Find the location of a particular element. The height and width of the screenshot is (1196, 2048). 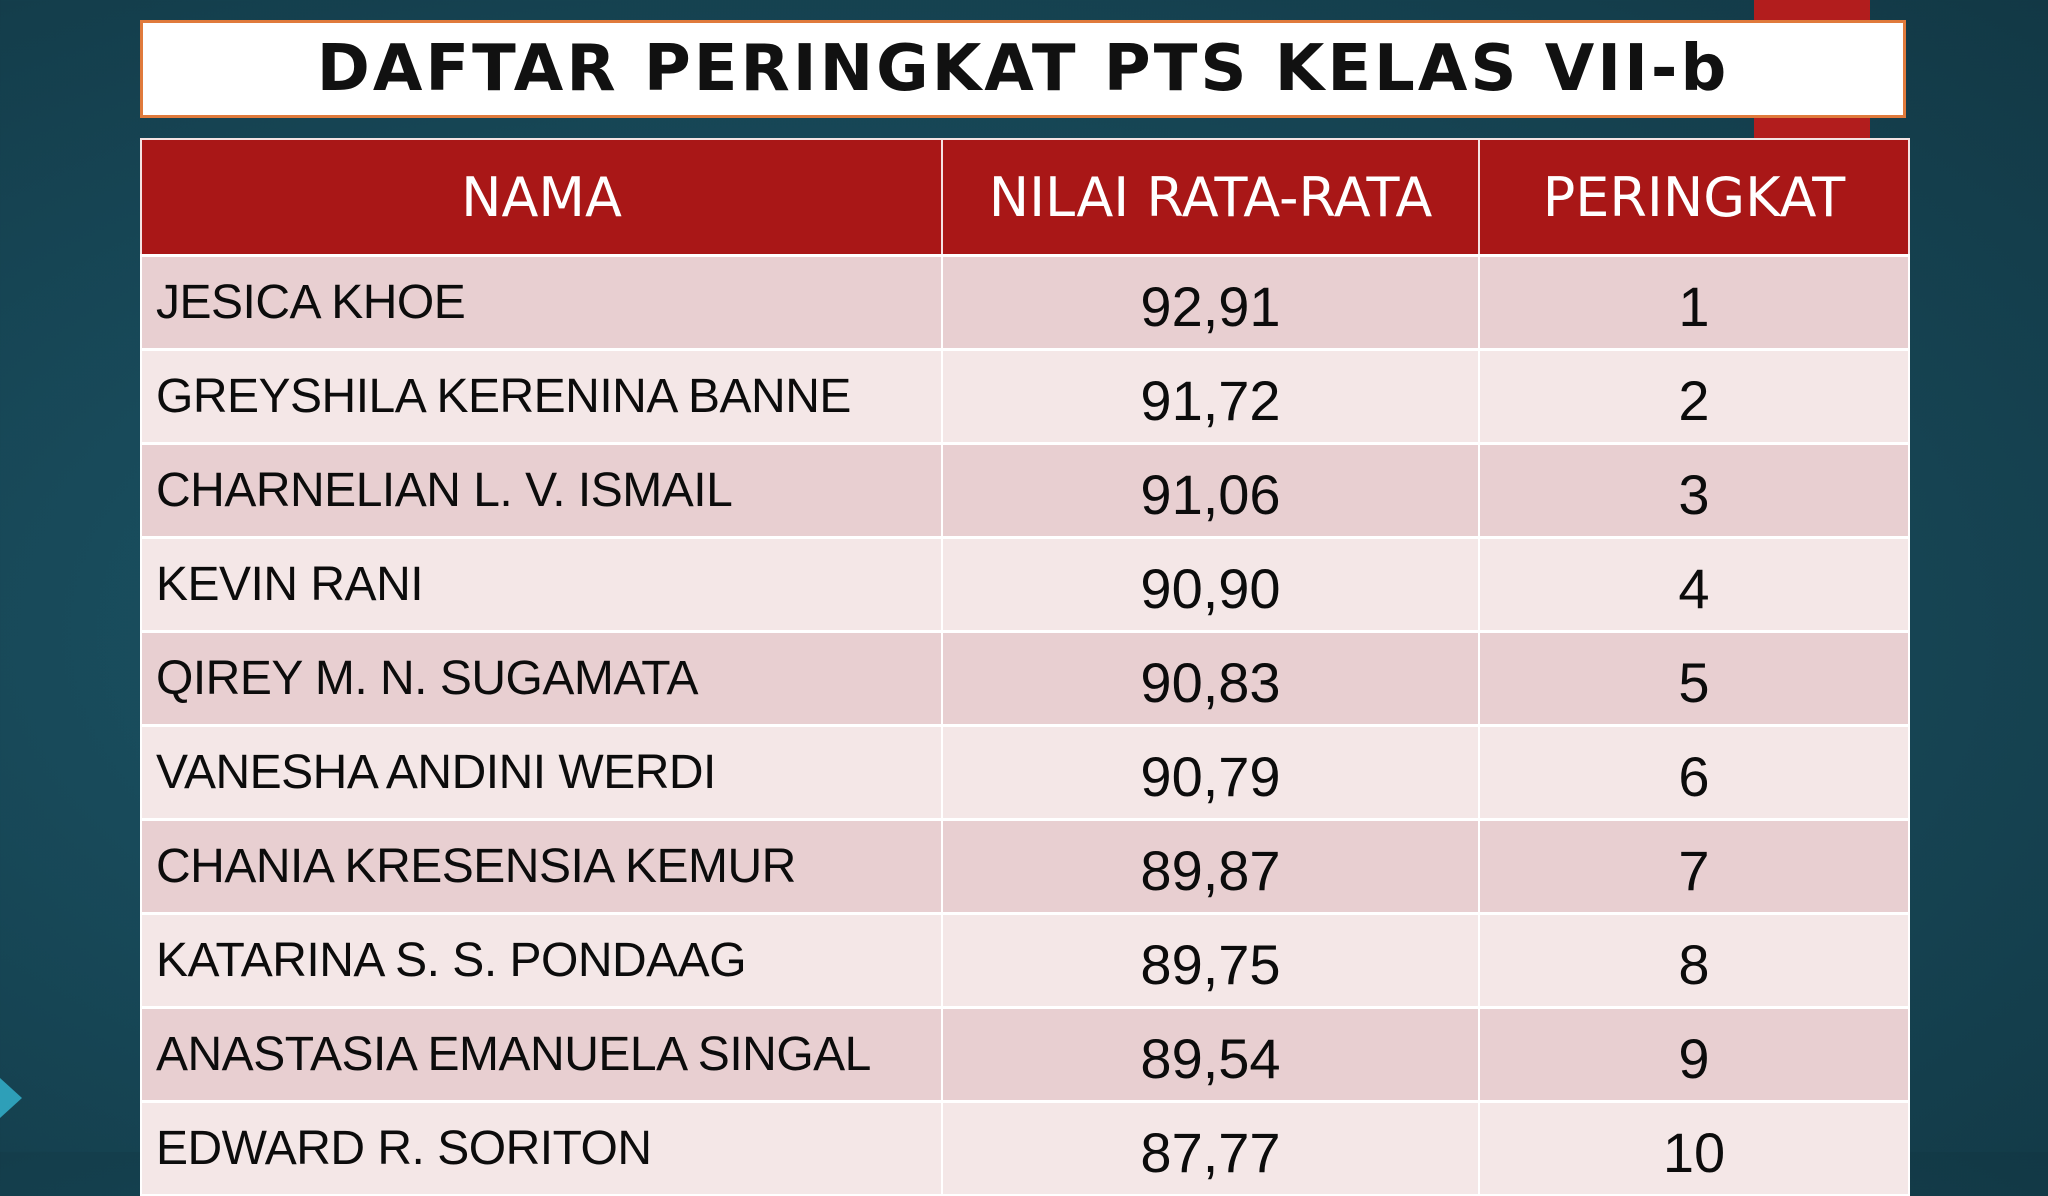

table-row: VANESHA ANDINI WERDI 90,79 6 is located at coordinates (1025, 772).